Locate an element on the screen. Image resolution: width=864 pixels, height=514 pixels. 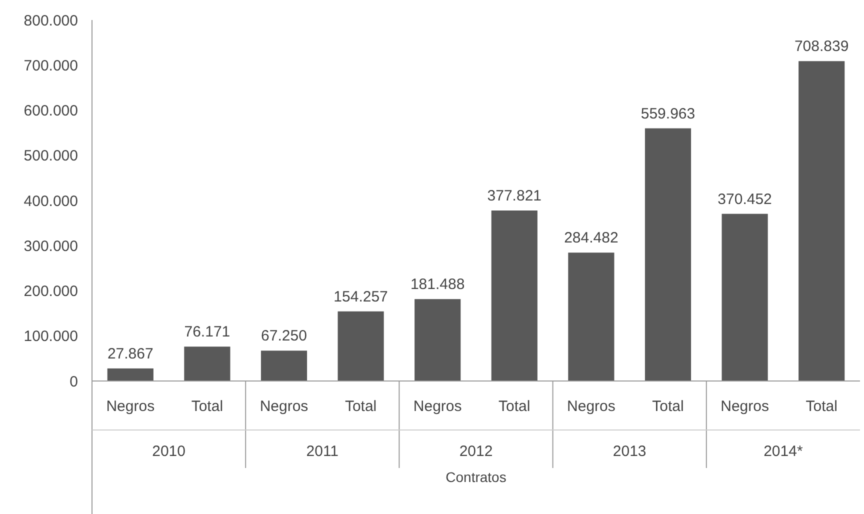
data-label: 181.488 is located at coordinates (437, 285).